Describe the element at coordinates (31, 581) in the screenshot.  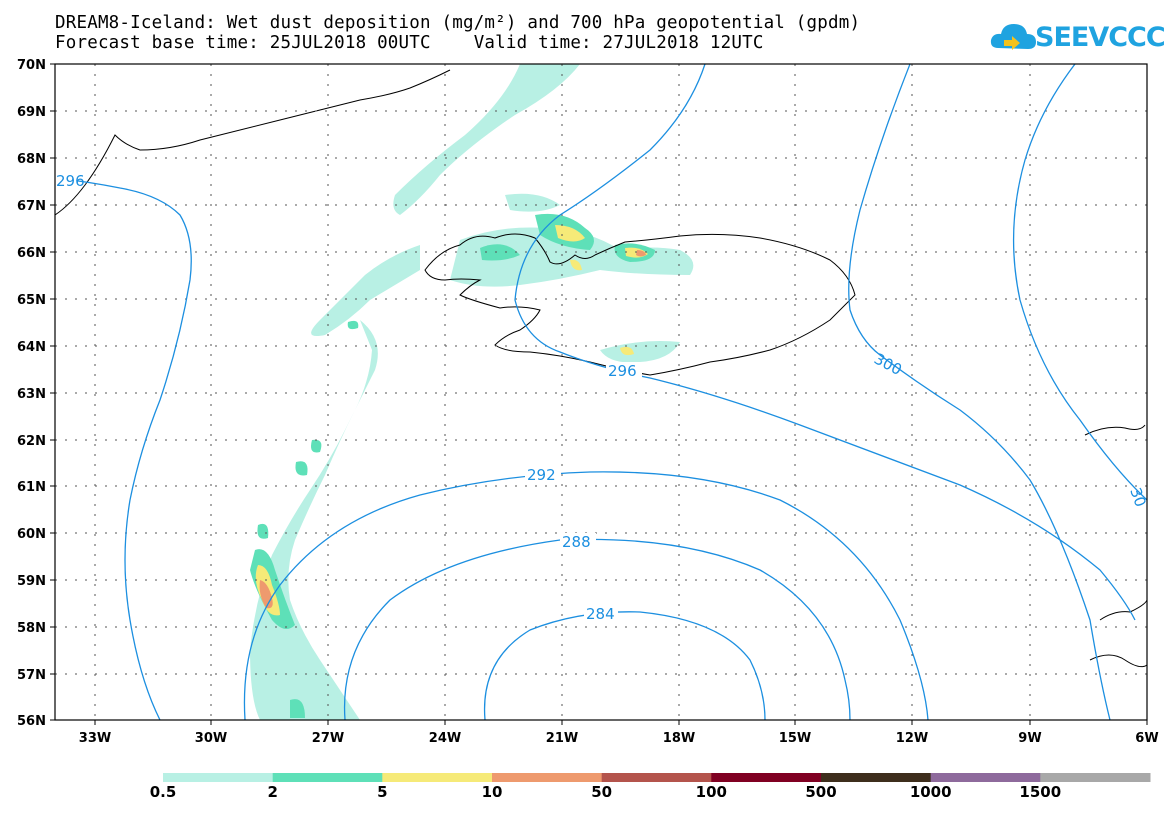
I see `lat-label: 59N` at that location.